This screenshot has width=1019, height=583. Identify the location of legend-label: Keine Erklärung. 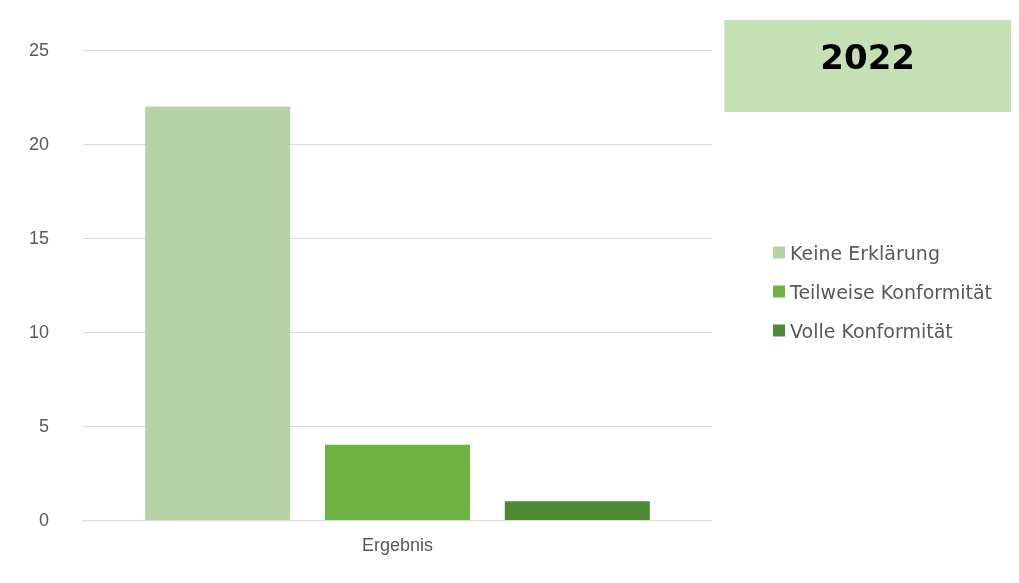
(865, 252).